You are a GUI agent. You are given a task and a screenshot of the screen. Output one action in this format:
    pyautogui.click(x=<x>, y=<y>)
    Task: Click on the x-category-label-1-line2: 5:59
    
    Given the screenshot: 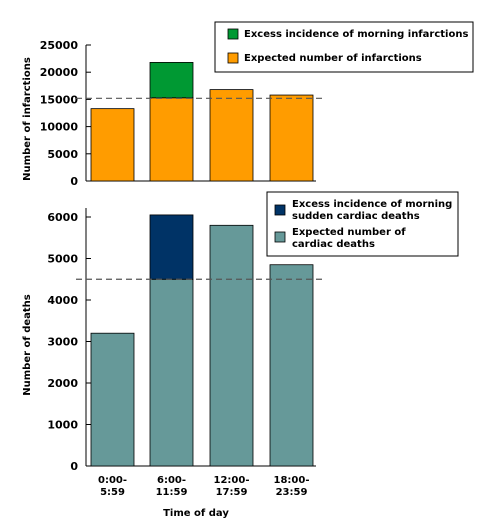 What is the action you would take?
    pyautogui.click(x=112, y=492)
    